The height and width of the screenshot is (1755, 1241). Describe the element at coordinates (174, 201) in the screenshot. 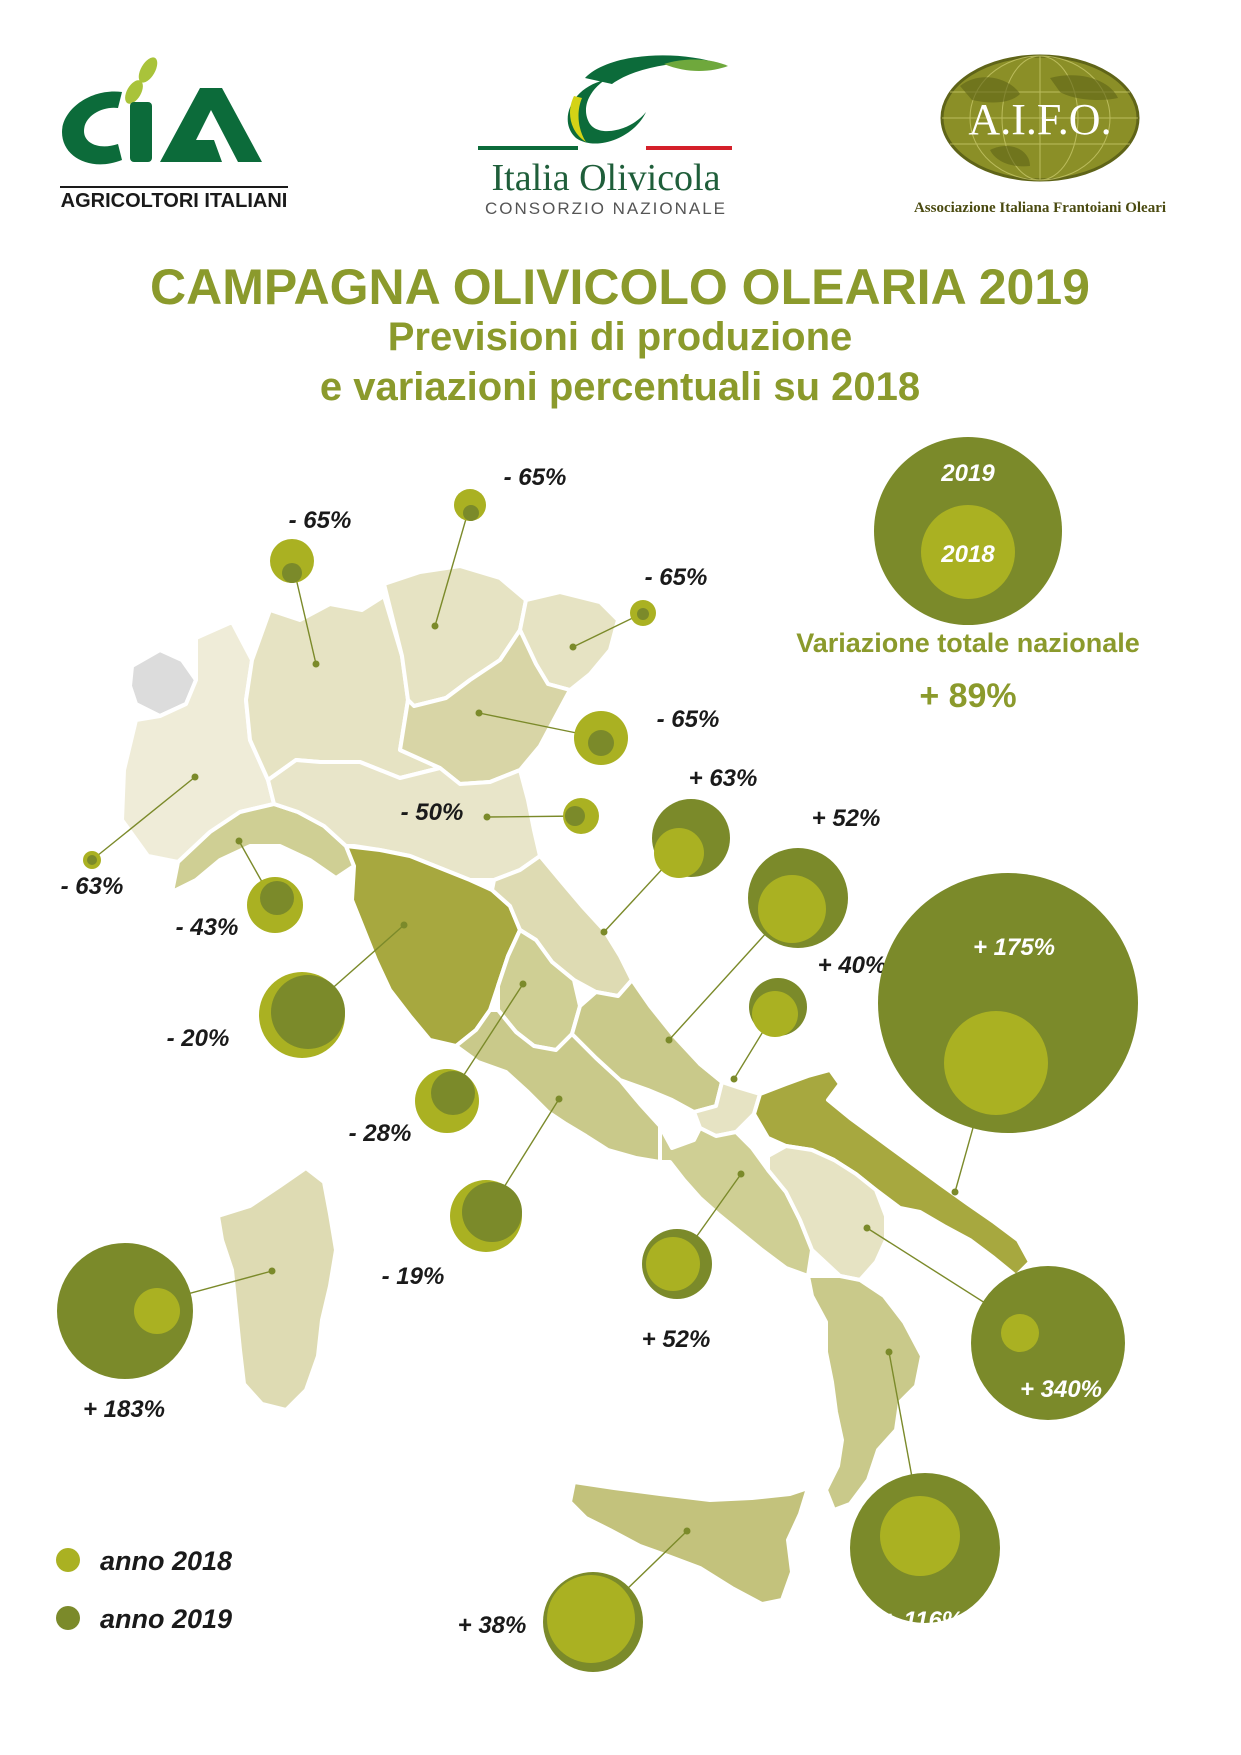

I see `cia-logo-caption: AGRICOLTORI ITALIANI` at that location.